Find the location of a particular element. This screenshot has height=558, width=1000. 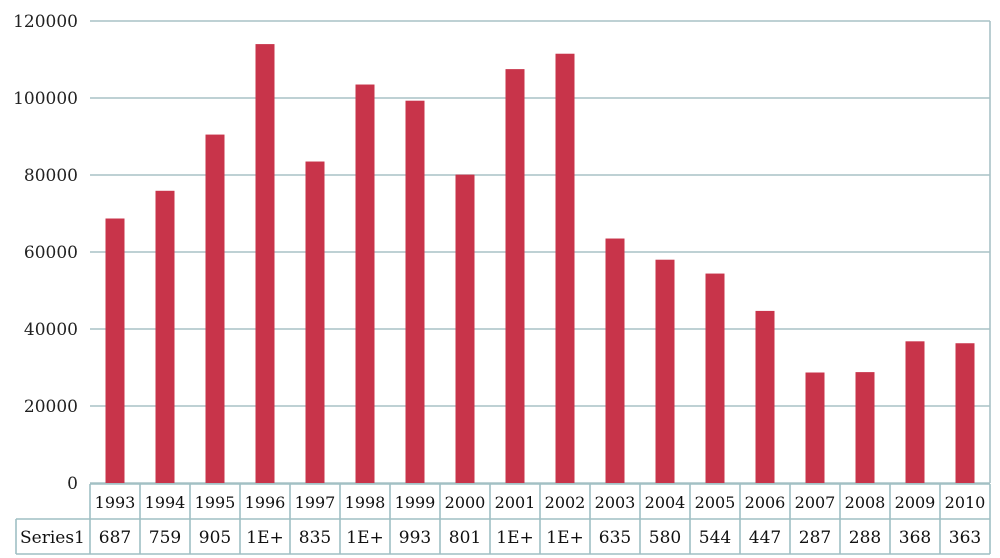

x-category-label: 1993 is located at coordinates (115, 502).